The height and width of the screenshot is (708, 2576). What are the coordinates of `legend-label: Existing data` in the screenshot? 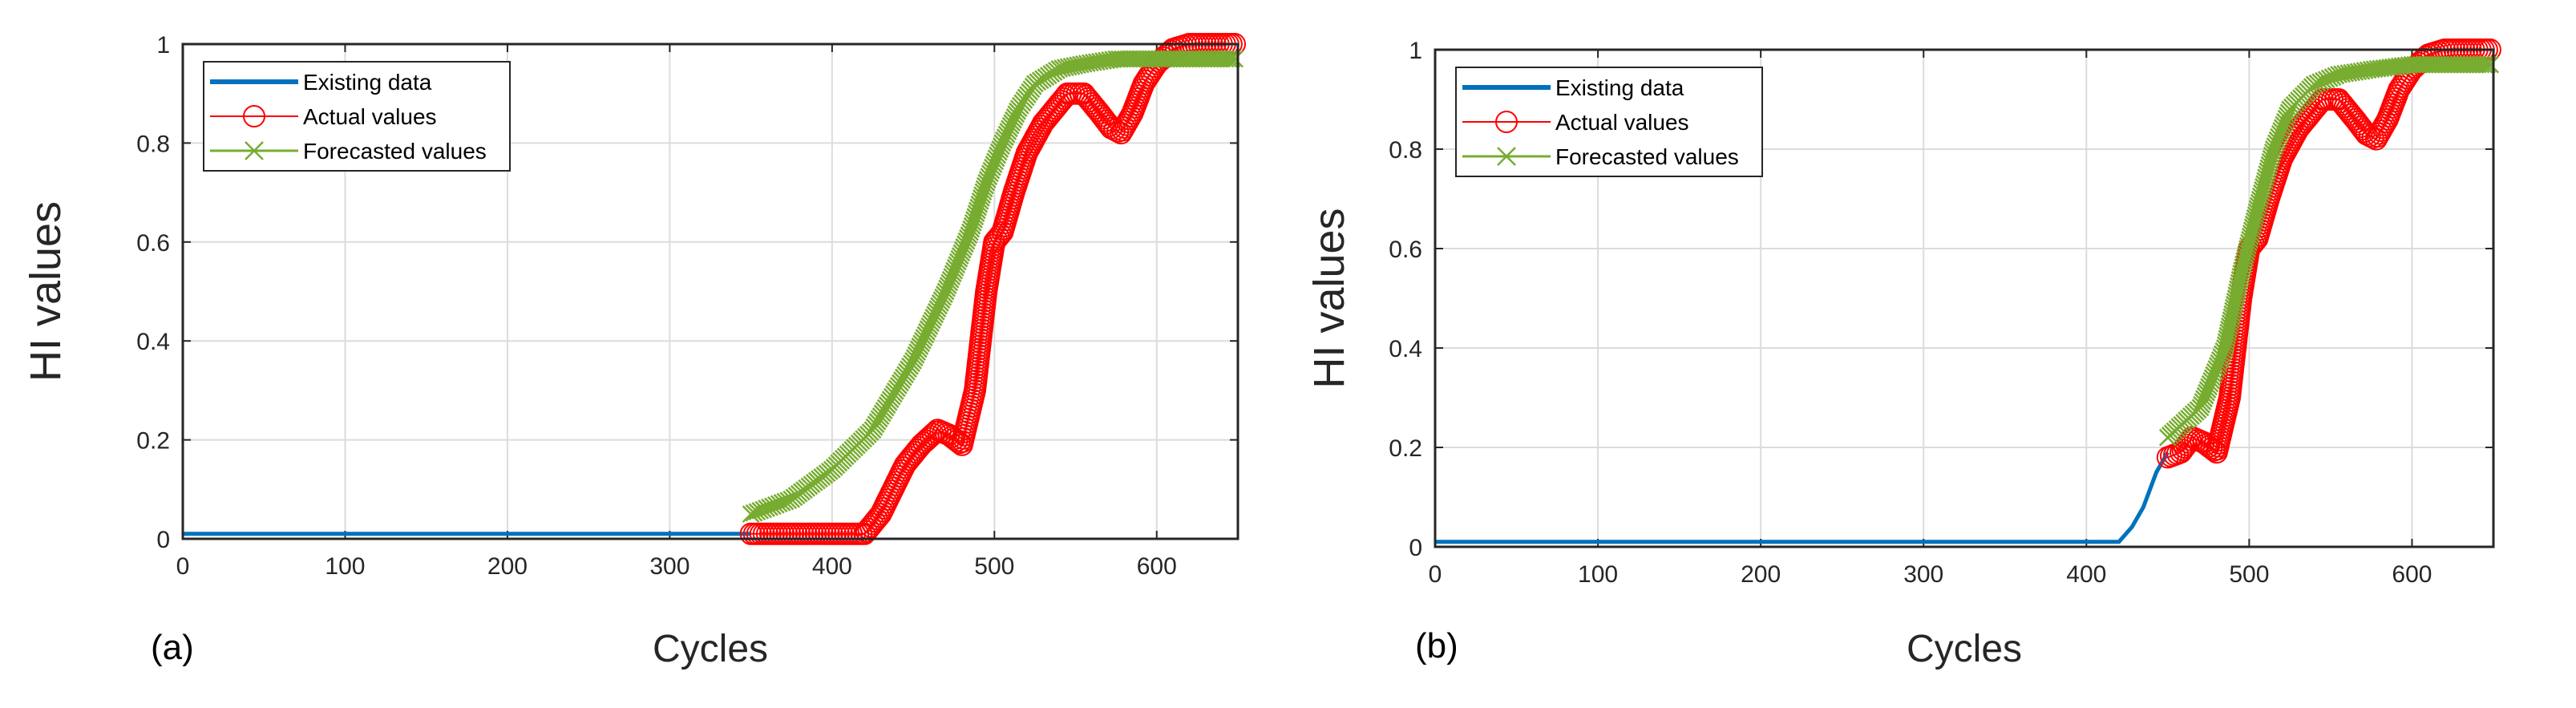 It's located at (367, 83).